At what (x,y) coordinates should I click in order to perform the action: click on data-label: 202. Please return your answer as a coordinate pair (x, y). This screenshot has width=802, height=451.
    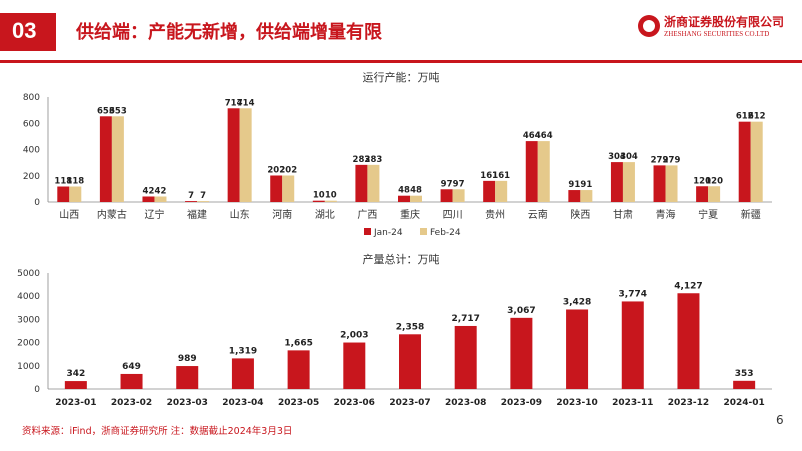
    Looking at the image, I should click on (288, 170).